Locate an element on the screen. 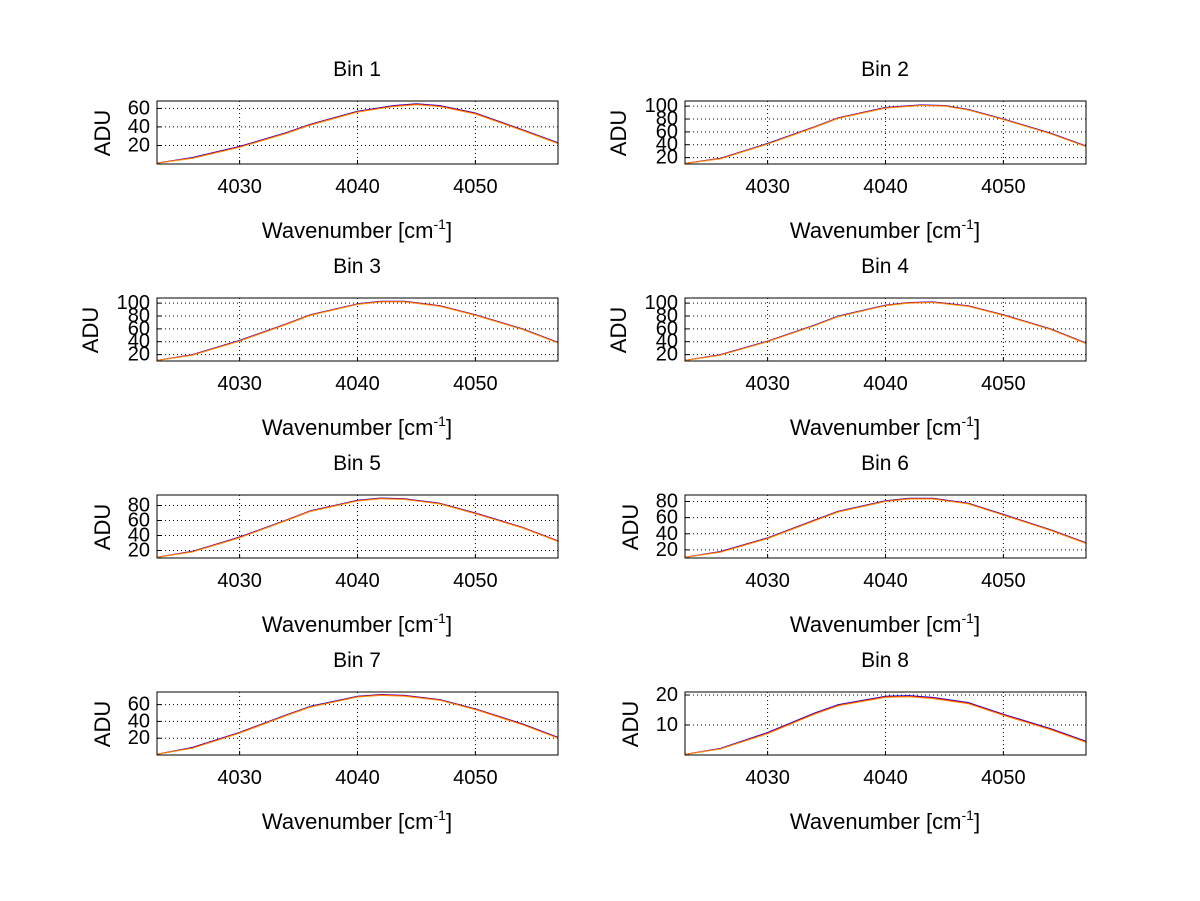 Image resolution: width=1200 pixels, height=901 pixels. subplot-title: Bin 4 is located at coordinates (885, 266).